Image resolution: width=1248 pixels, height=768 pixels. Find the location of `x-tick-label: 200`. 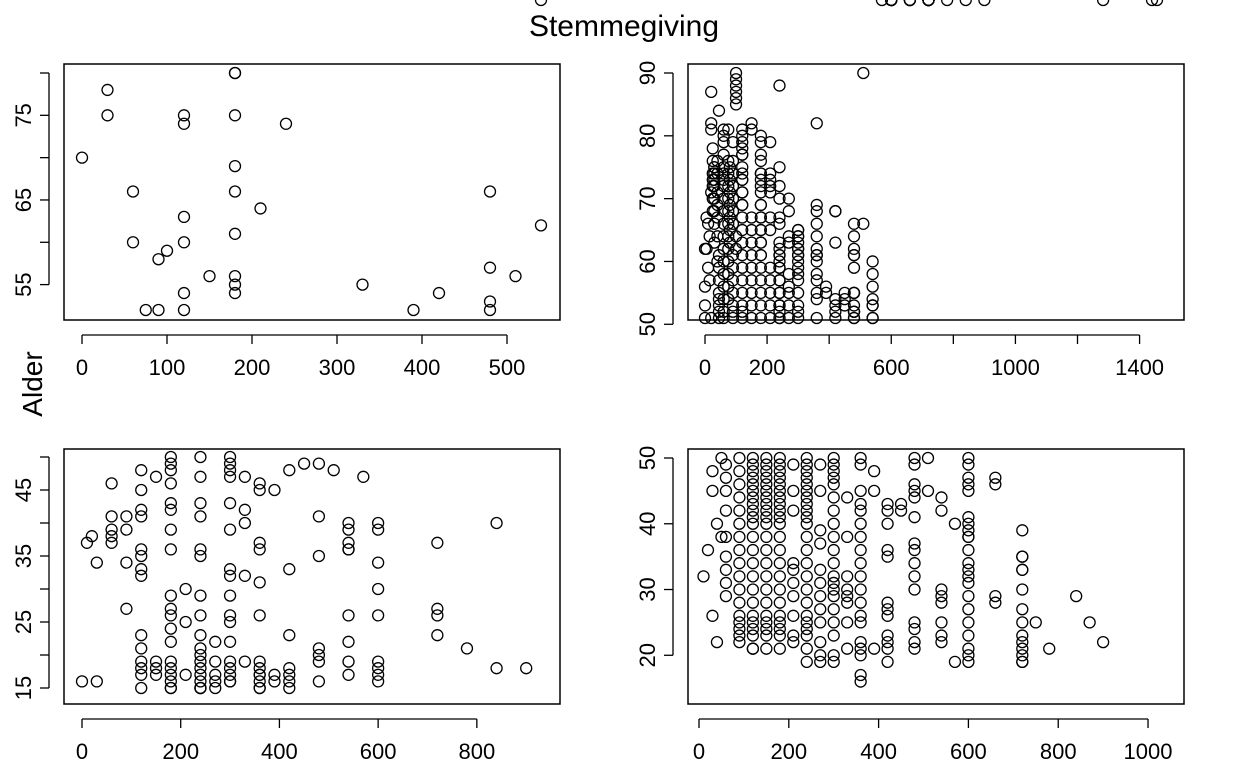

x-tick-label: 200 is located at coordinates (788, 751).